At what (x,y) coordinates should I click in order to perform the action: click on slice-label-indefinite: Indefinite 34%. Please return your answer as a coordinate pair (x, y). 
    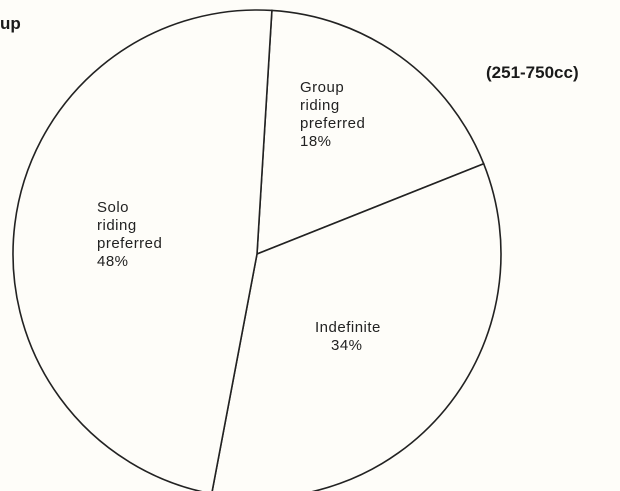
    Looking at the image, I should click on (348, 336).